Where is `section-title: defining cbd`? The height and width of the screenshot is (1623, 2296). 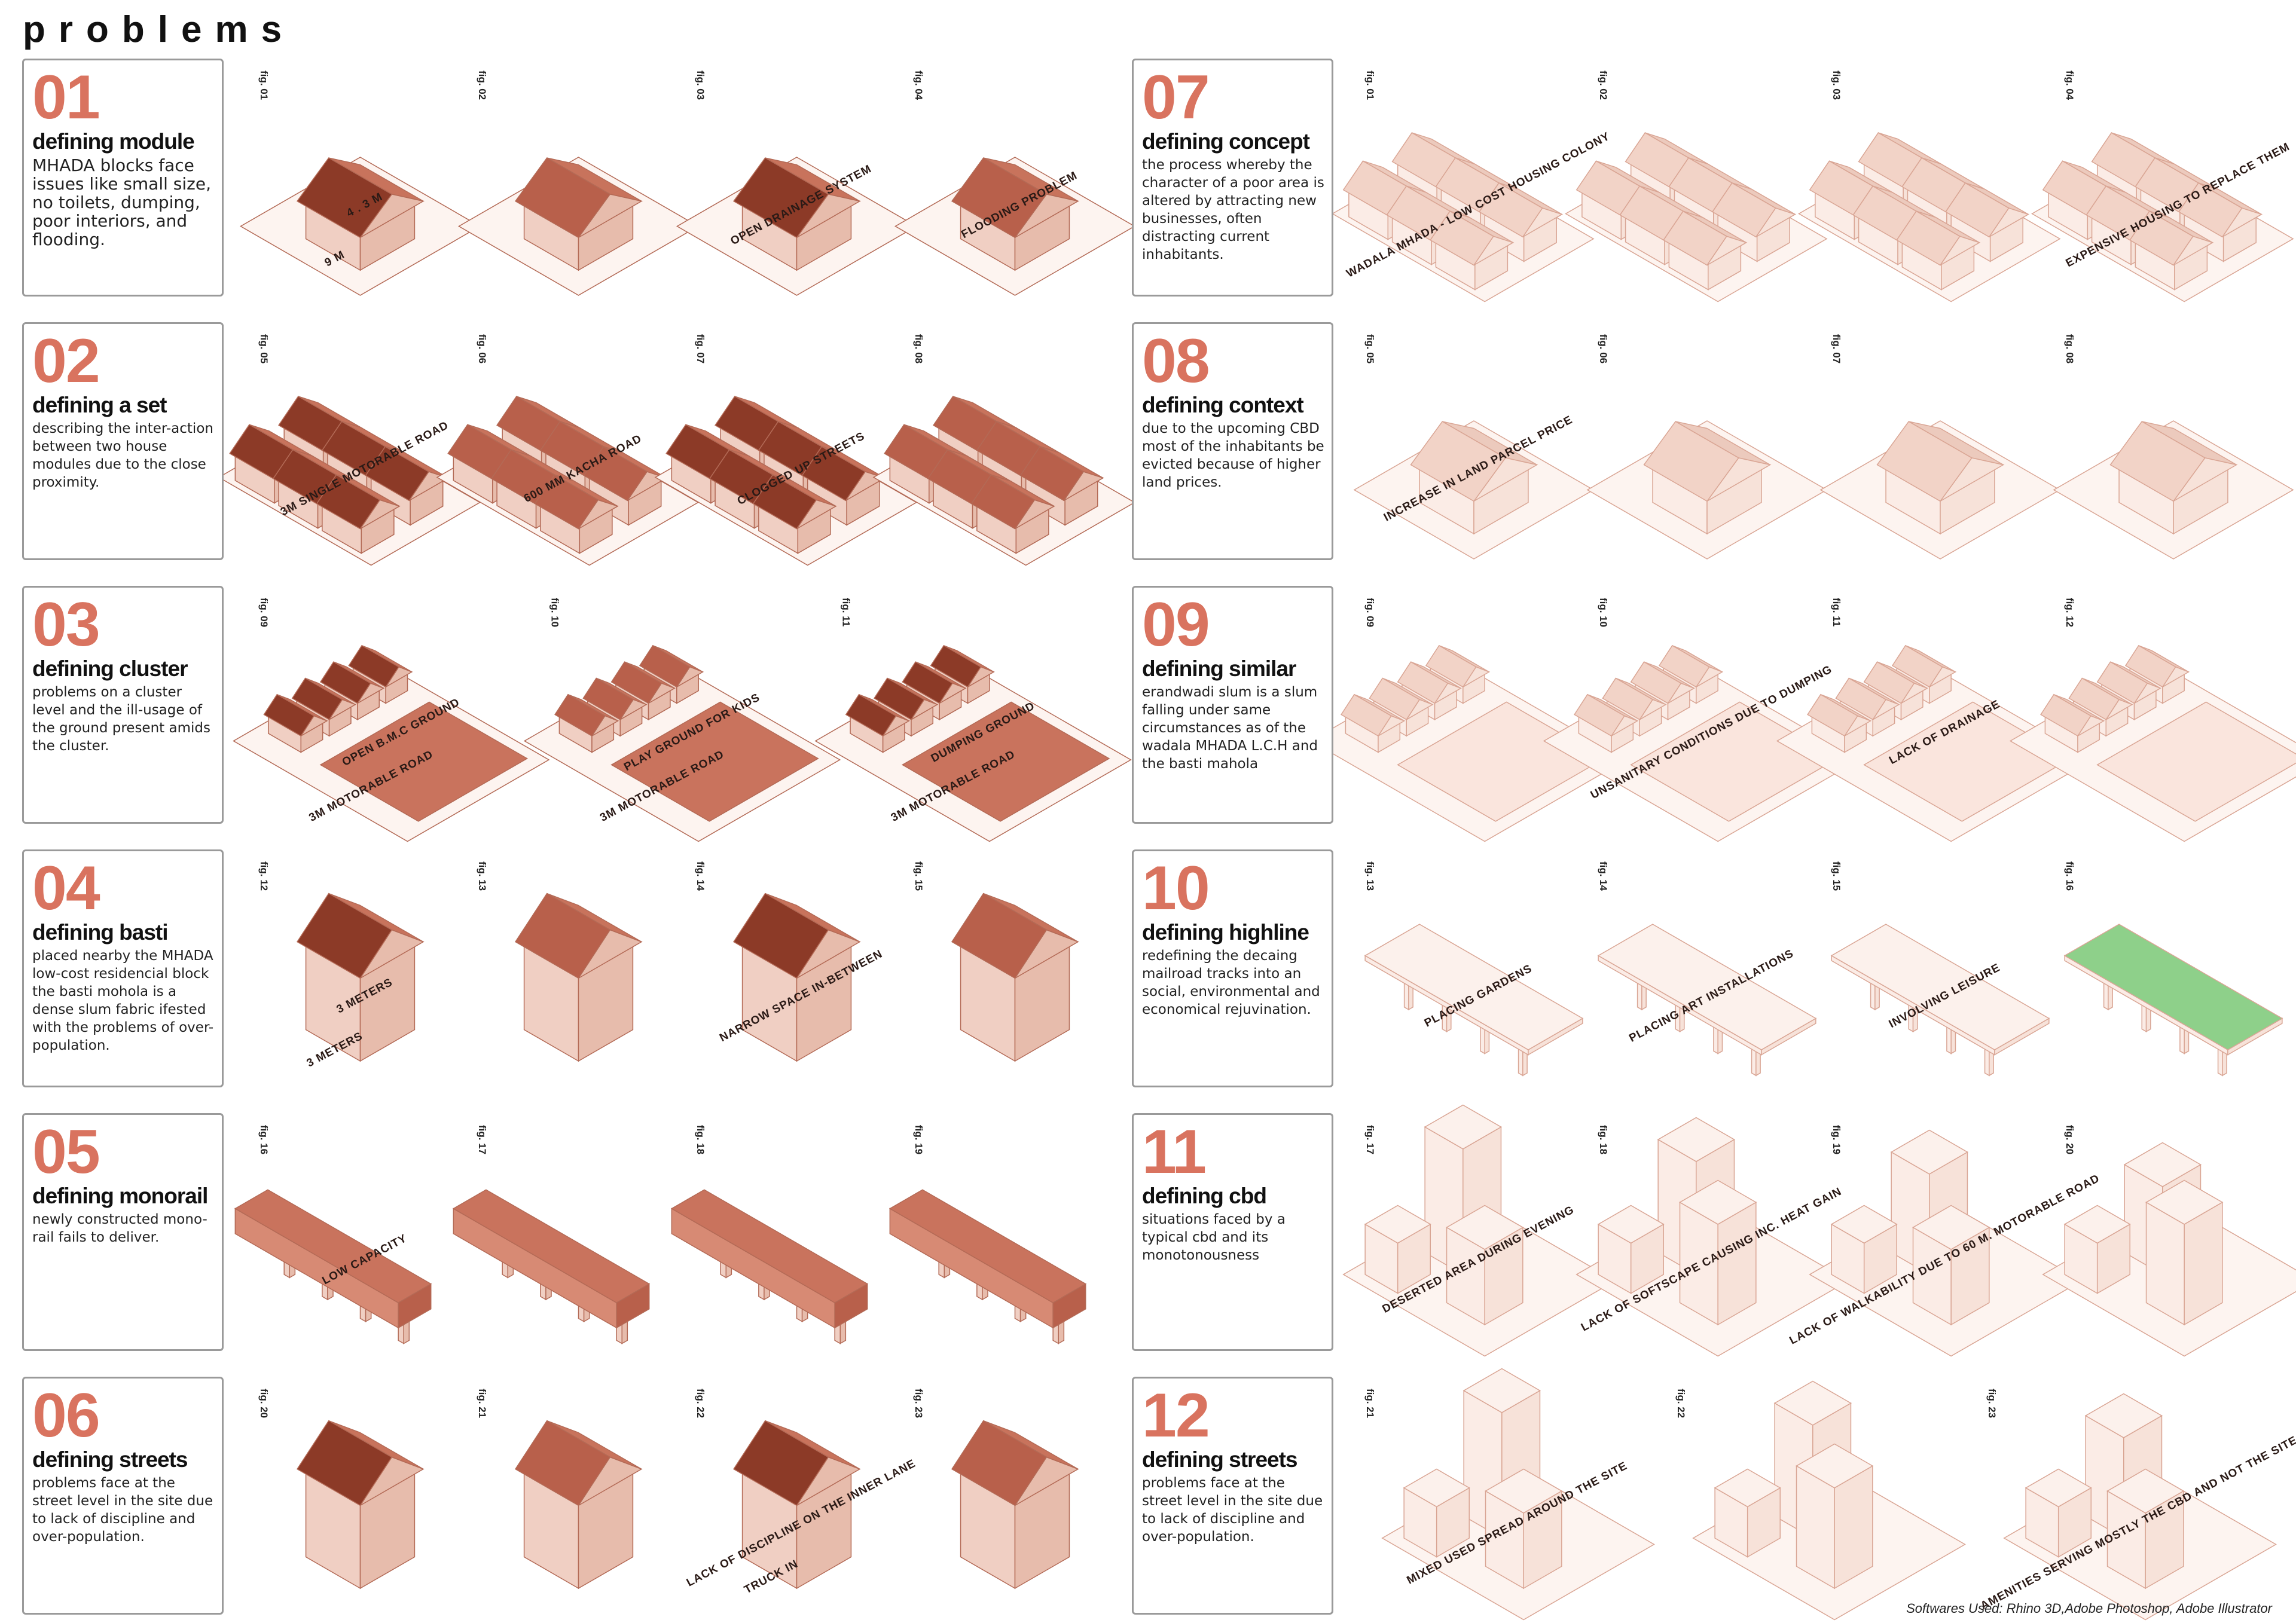 section-title: defining cbd is located at coordinates (1204, 1196).